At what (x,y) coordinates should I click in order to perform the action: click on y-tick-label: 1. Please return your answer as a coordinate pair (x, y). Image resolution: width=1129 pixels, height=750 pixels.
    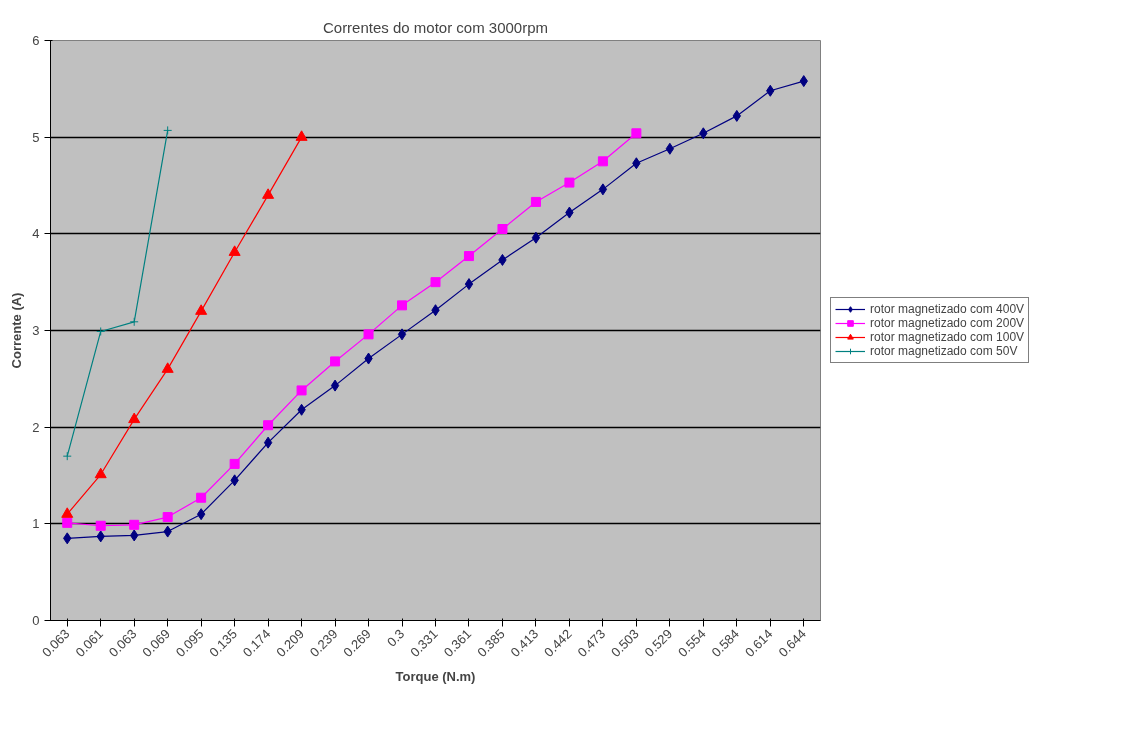
    Looking at the image, I should click on (36, 524).